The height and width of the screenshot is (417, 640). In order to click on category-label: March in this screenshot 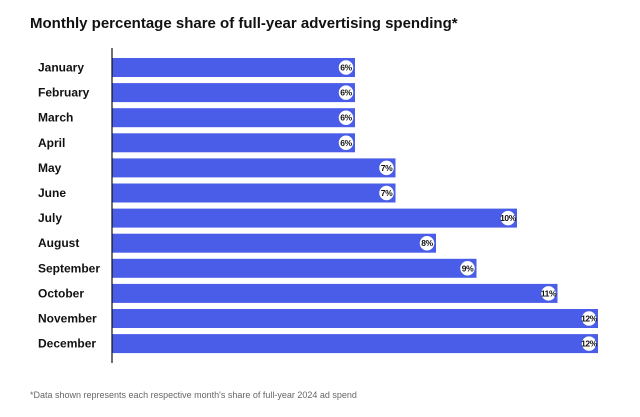, I will do `click(55, 118)`.